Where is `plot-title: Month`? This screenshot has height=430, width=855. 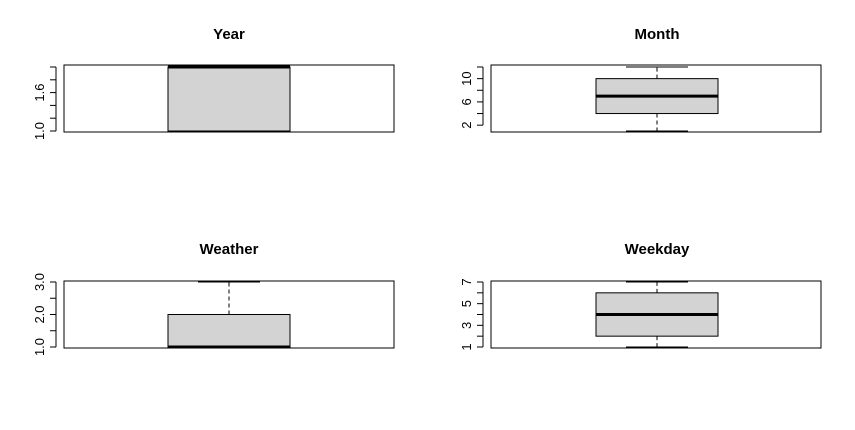
plot-title: Month is located at coordinates (657, 34).